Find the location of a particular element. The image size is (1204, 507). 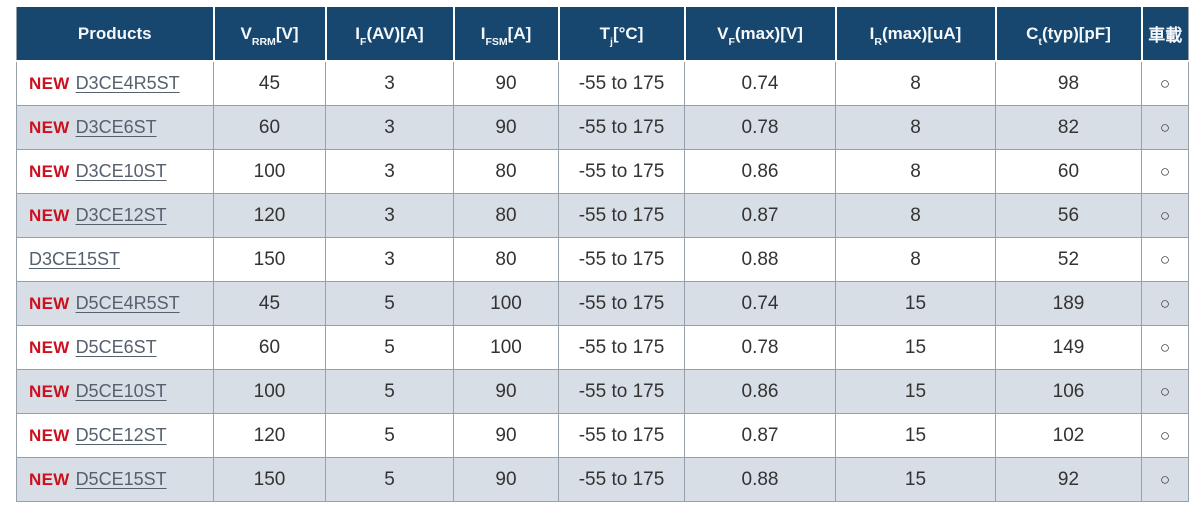

ct-typ-cell: 189 is located at coordinates (1068, 303).